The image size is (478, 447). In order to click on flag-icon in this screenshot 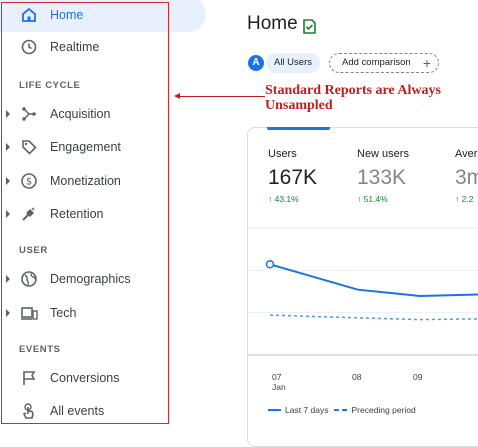, I will do `click(29, 378)`.